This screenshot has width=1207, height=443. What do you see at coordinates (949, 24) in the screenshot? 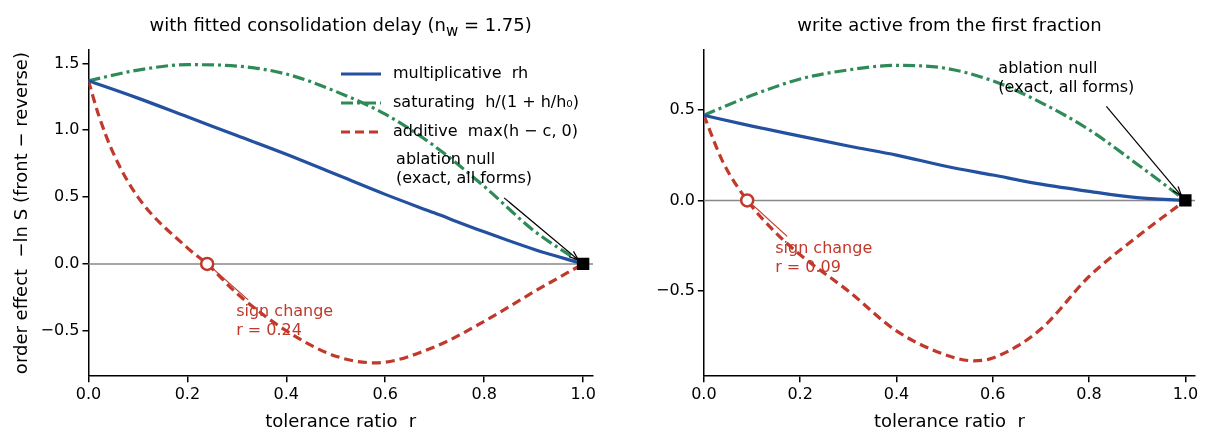
I see `chart-title: write active from the first fraction` at bounding box center [949, 24].